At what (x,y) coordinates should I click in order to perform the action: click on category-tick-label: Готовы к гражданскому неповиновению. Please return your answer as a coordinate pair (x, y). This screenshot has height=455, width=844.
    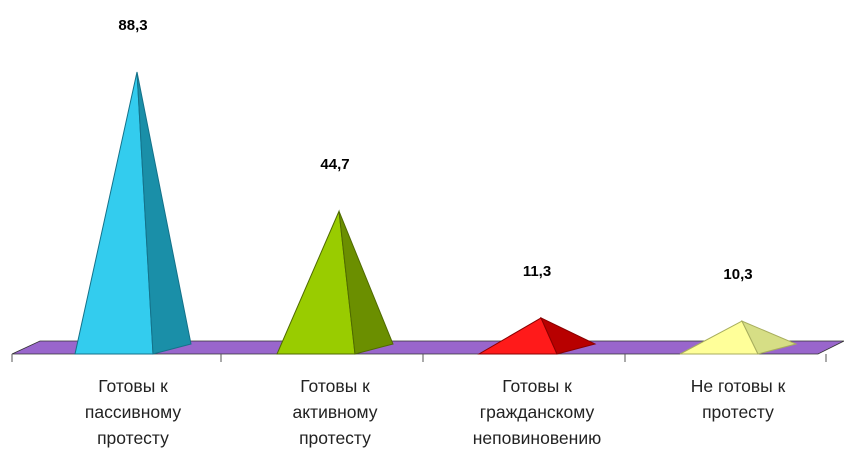
    Looking at the image, I should click on (537, 412).